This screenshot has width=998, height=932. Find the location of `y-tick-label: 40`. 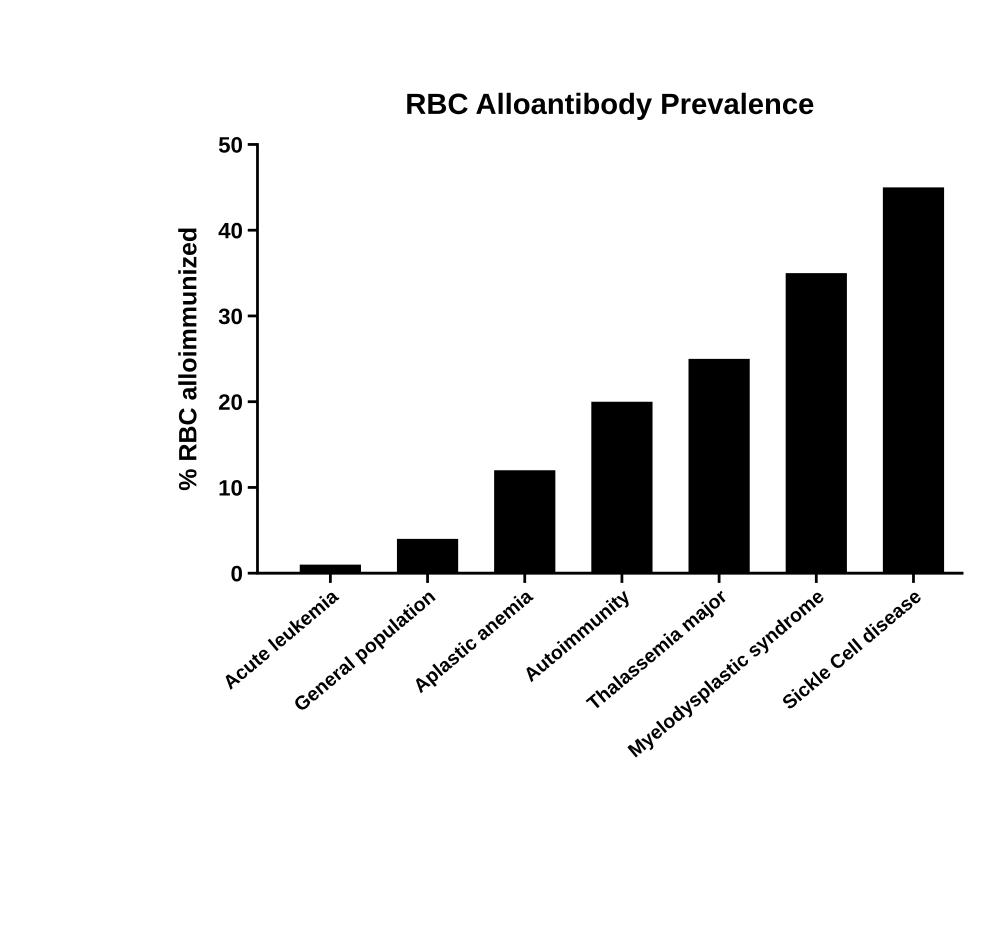

y-tick-label: 40 is located at coordinates (230, 230).